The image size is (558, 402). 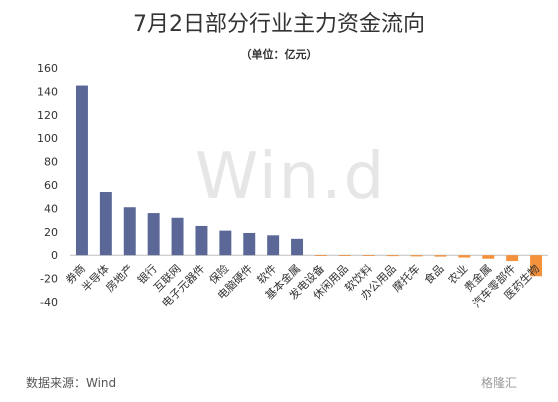 I want to click on x-tick-label: 房地产, so click(x=119, y=277).